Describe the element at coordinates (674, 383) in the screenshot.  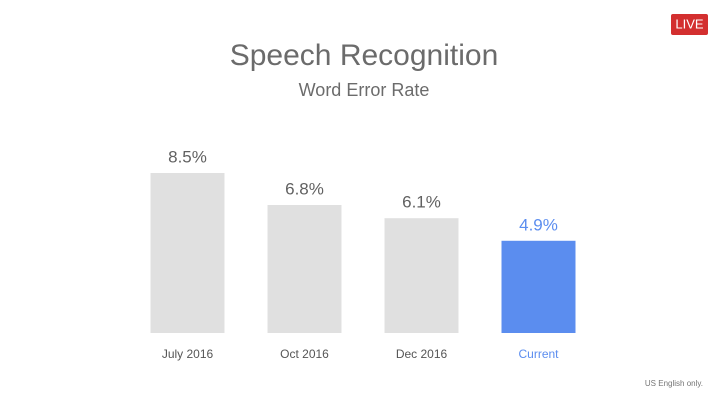
I see `footnote: US English only.` at that location.